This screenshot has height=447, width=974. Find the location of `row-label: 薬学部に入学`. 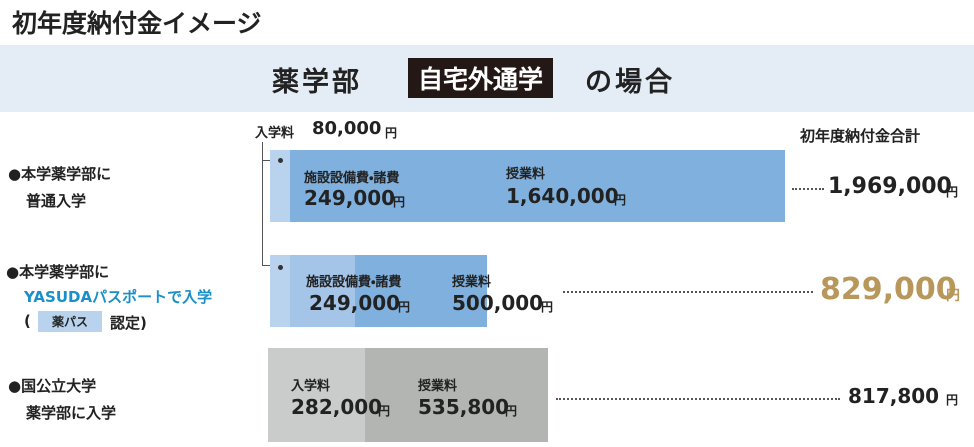

row-label: 薬学部に入学 is located at coordinates (71, 413).